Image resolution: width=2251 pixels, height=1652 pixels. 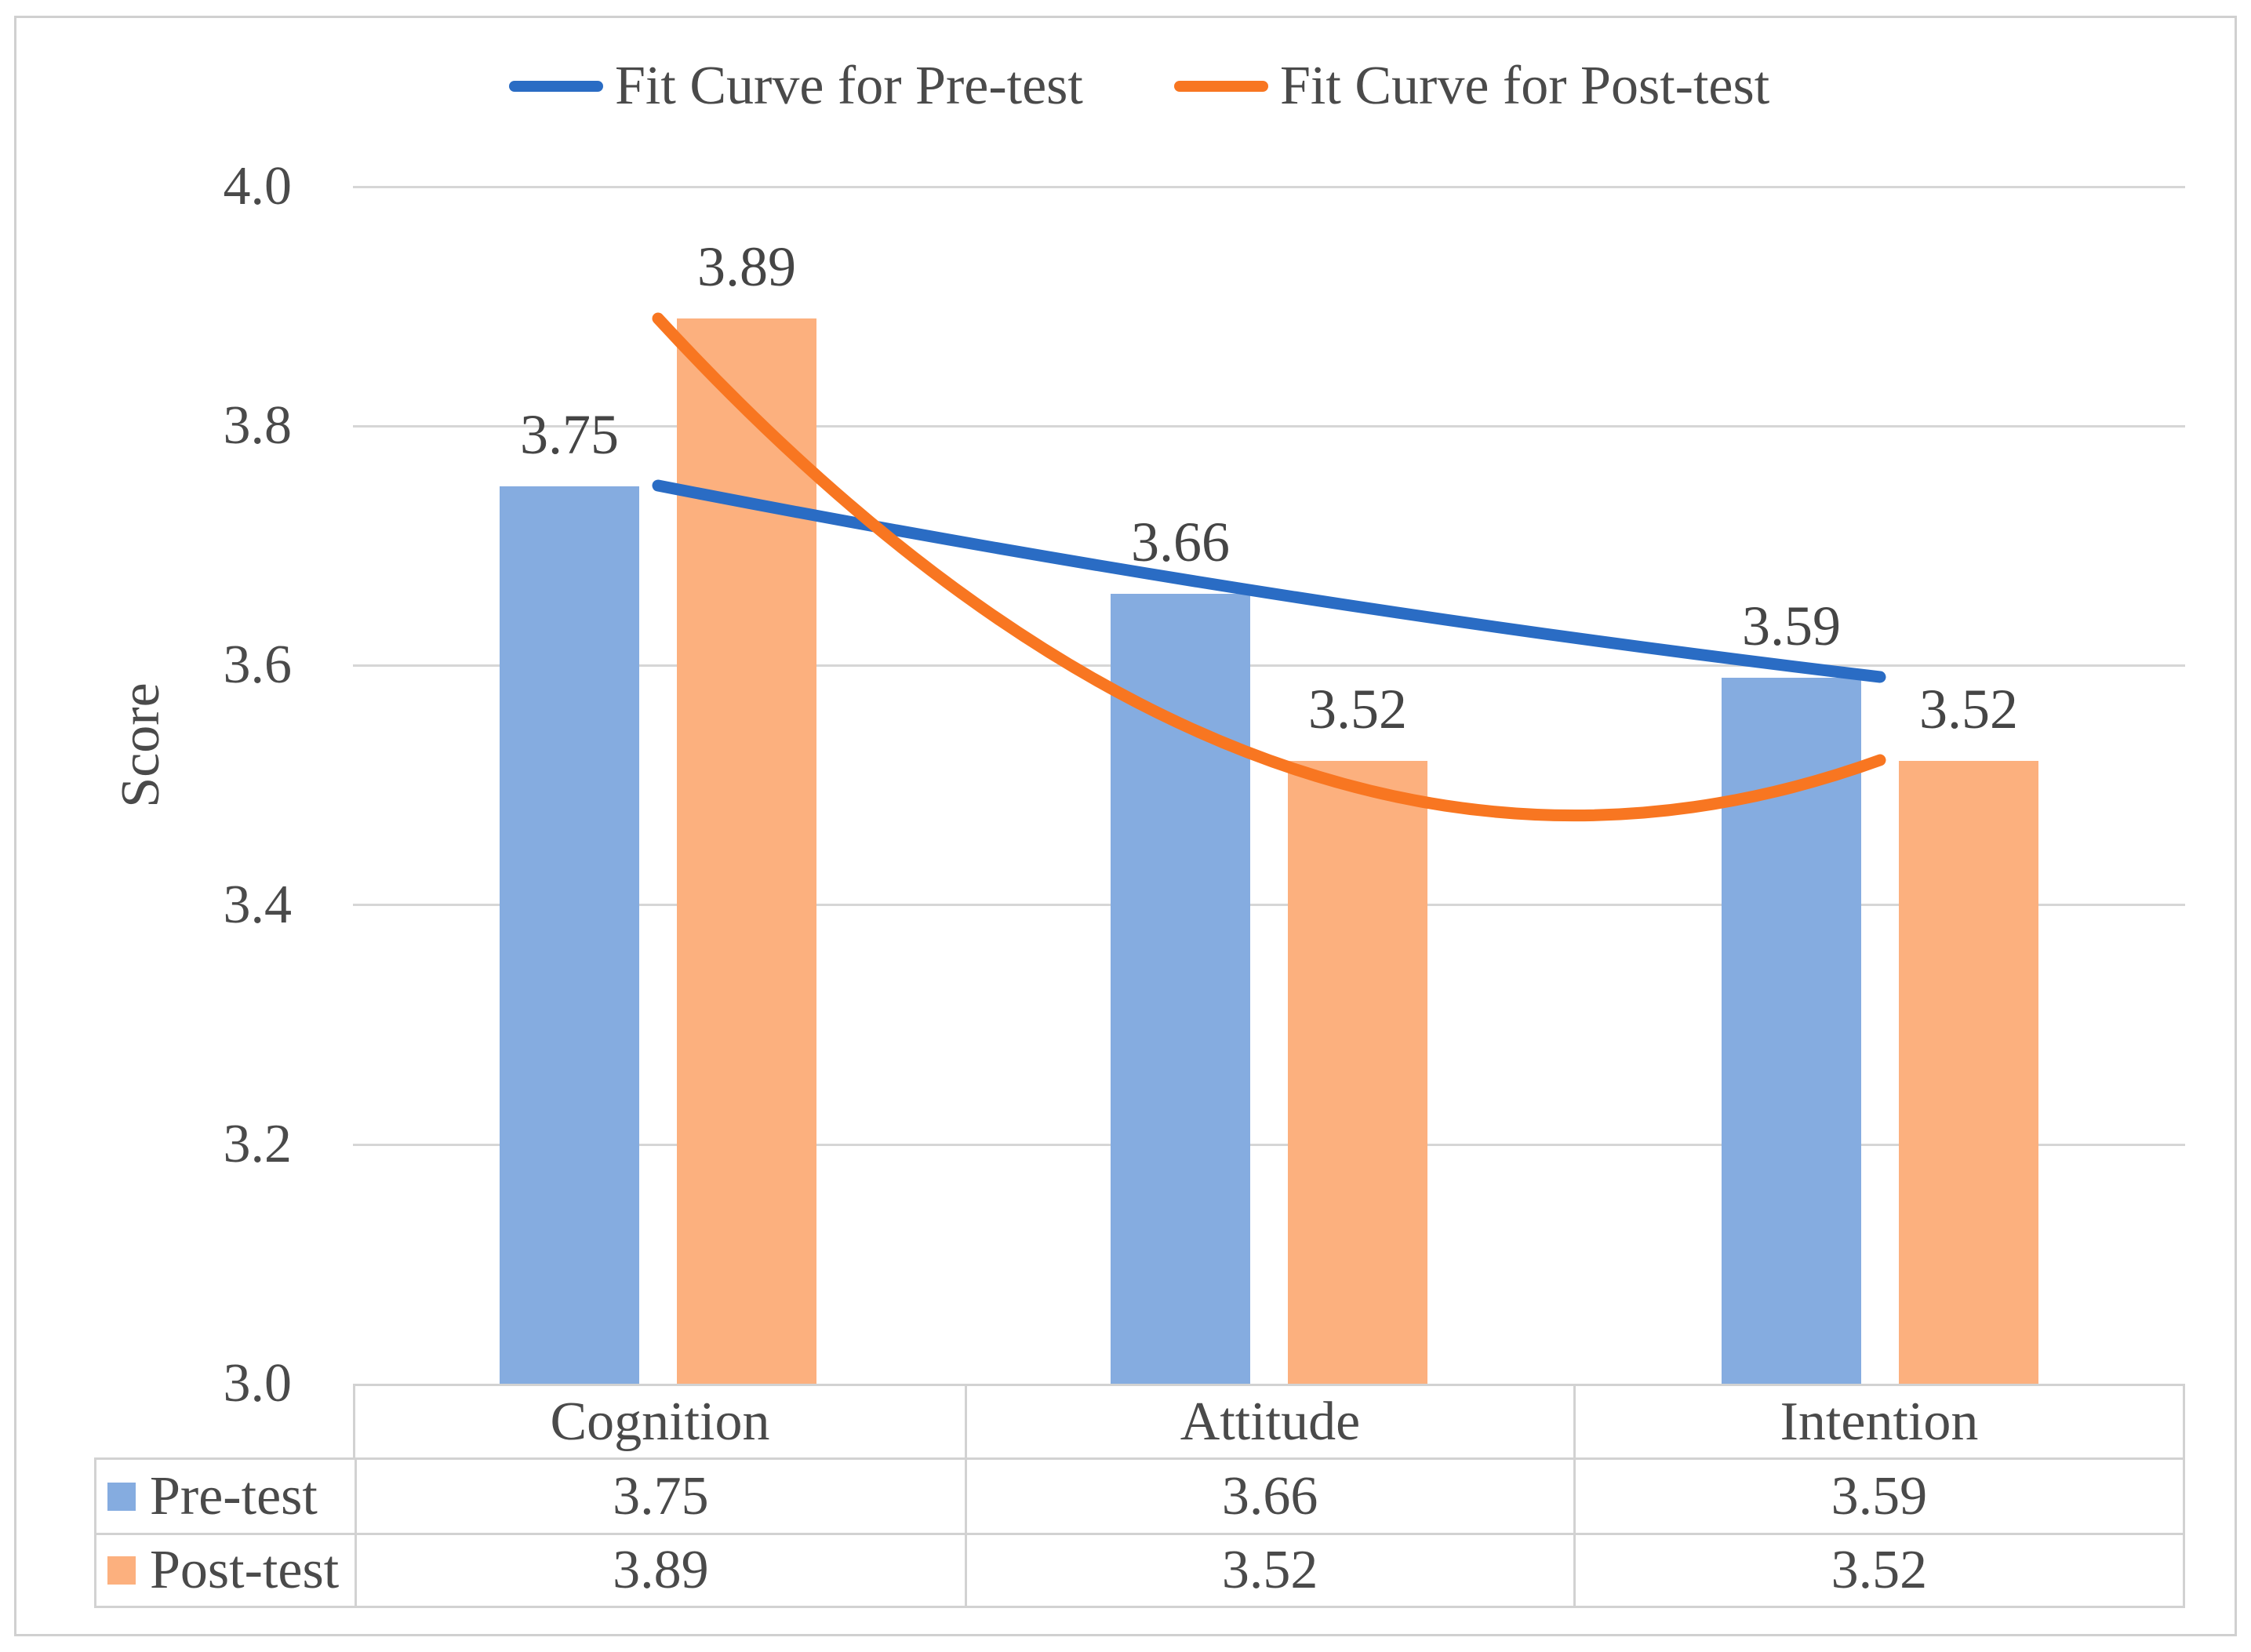 I want to click on pre-test-swatch-icon, so click(x=121, y=1497).